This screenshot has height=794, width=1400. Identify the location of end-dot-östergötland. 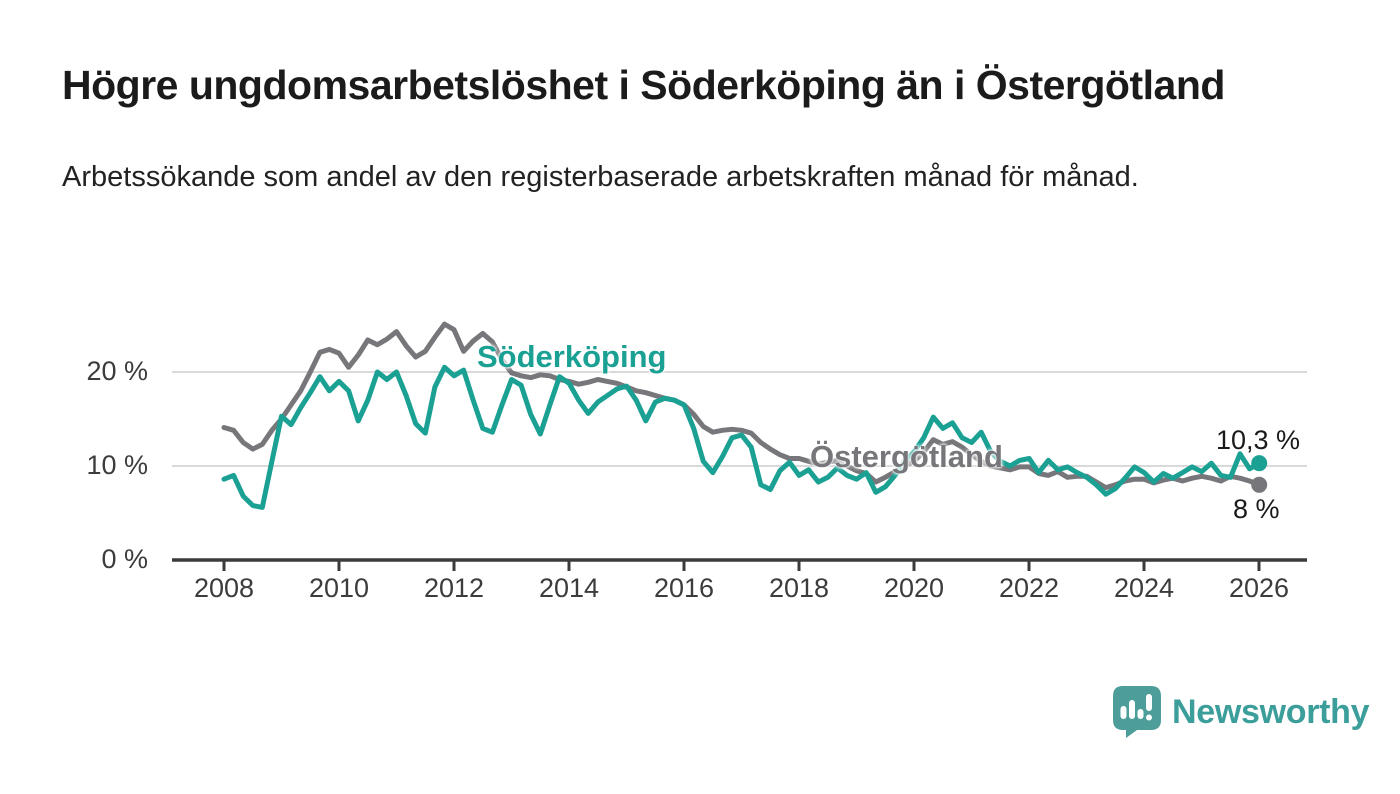
(1259, 484).